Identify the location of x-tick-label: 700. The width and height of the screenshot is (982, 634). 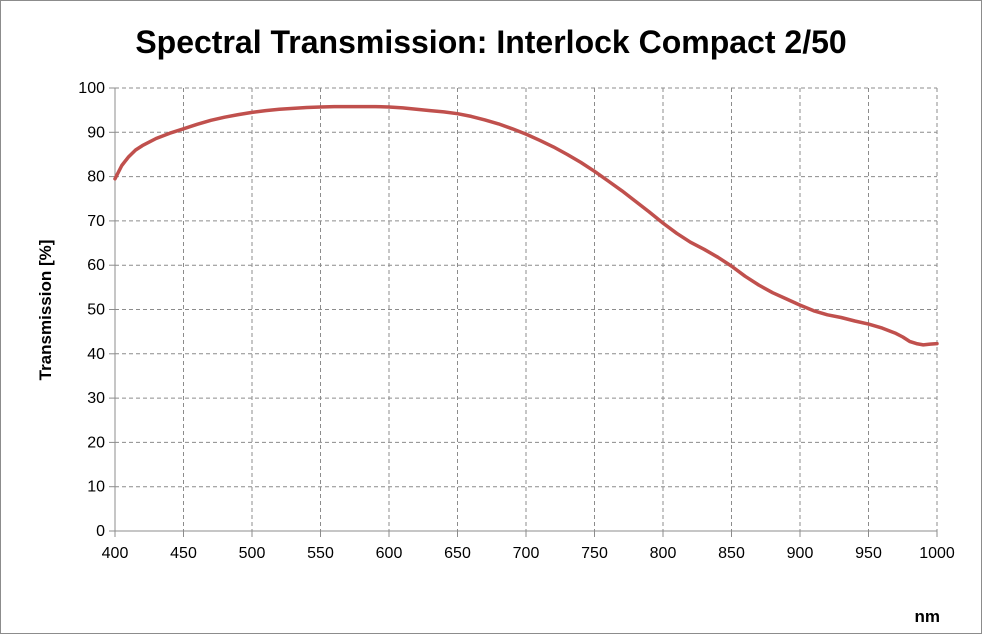
(526, 553).